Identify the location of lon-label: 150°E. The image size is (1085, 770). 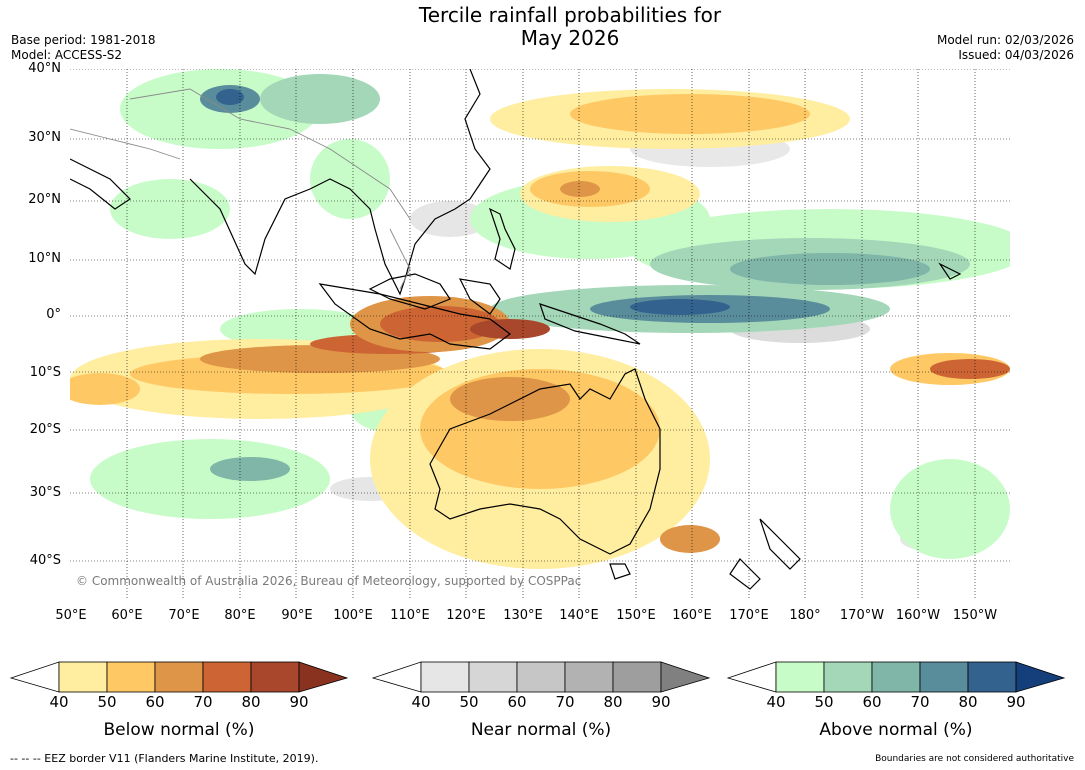
(636, 615).